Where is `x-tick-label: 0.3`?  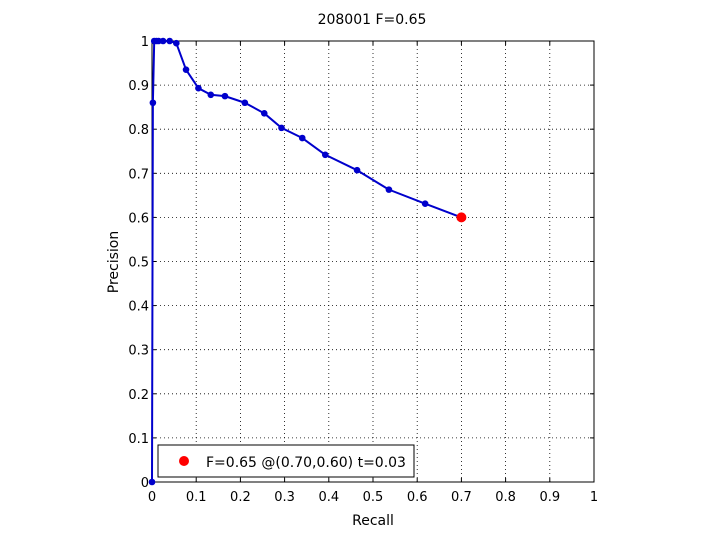 x-tick-label: 0.3 is located at coordinates (284, 497).